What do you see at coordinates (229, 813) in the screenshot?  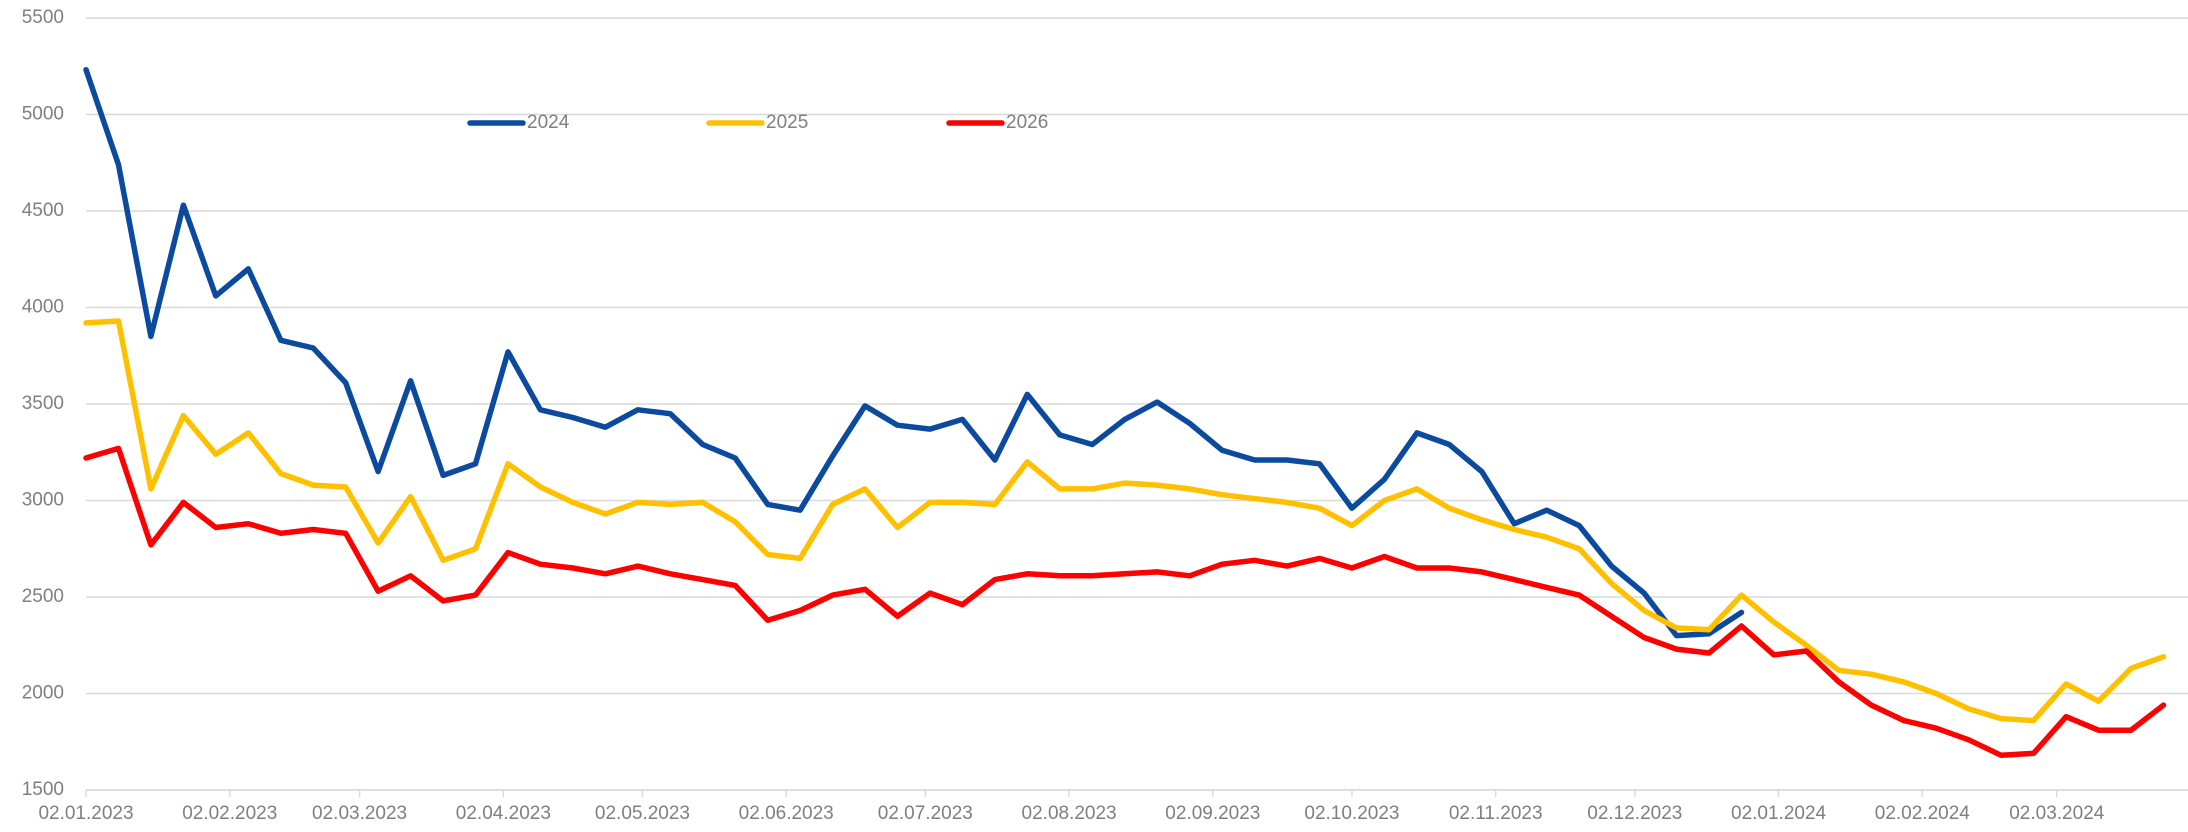 I see `x-tick-label: 02.02.2023` at bounding box center [229, 813].